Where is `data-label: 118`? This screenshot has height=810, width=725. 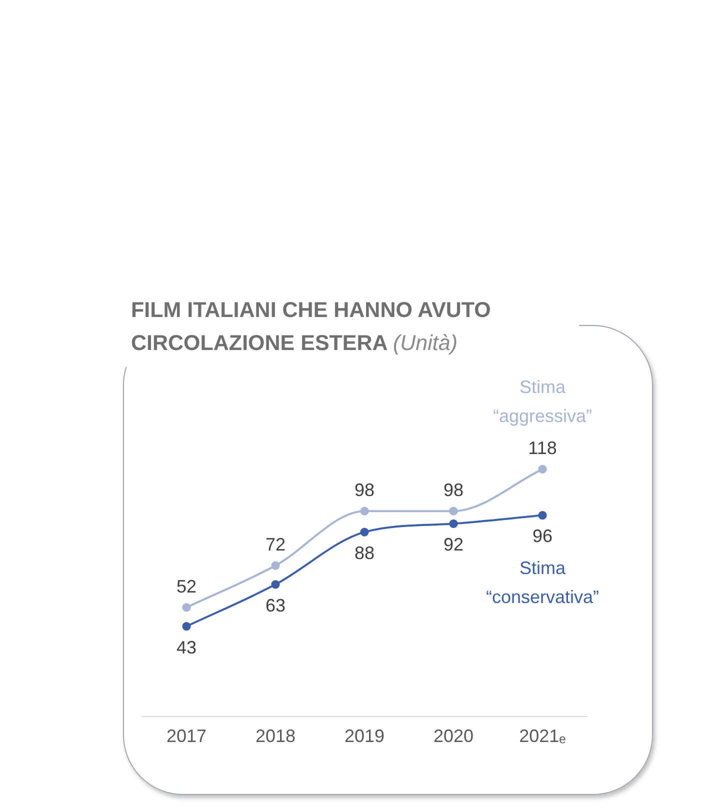 data-label: 118 is located at coordinates (542, 448).